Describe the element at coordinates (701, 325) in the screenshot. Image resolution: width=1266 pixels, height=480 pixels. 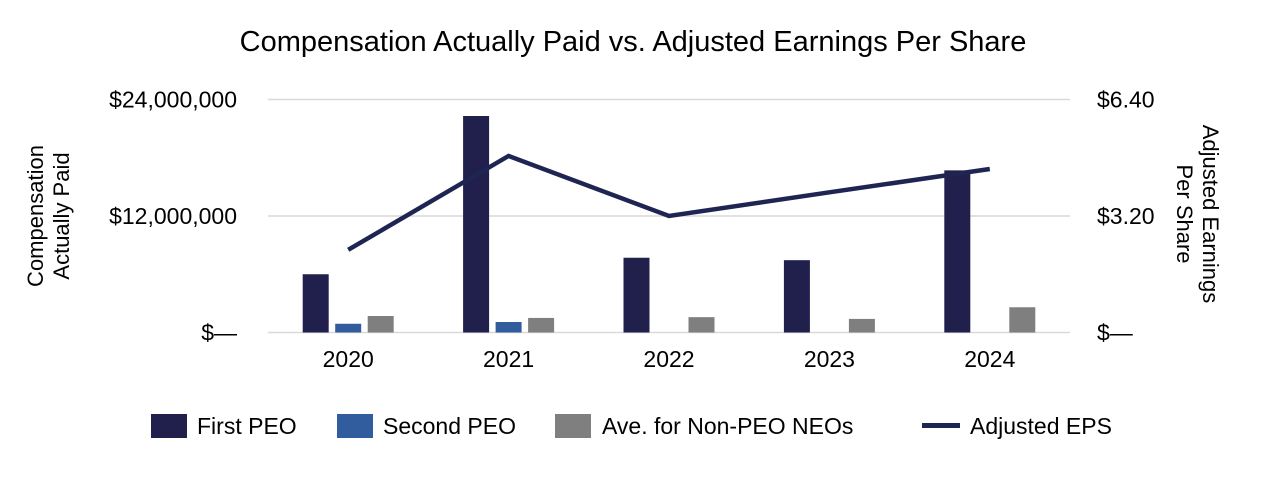
I see `bar-ave-for-non-peo-neos-2022` at that location.